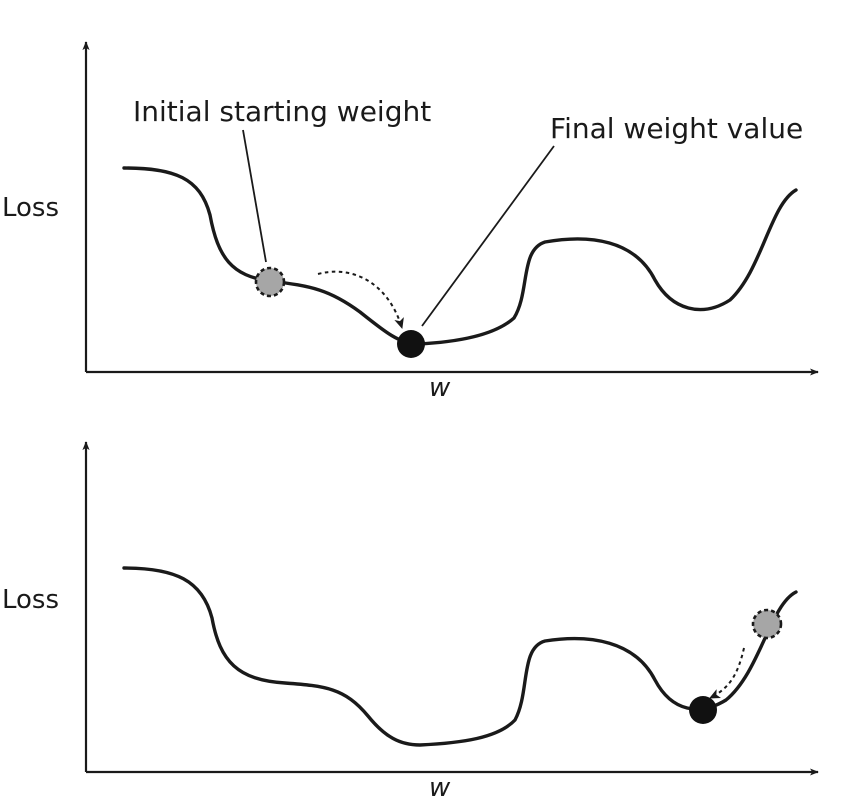 This screenshot has height=808, width=857. Describe the element at coordinates (727, 673) in the screenshot. I see `descent-arrow-bottom` at that location.